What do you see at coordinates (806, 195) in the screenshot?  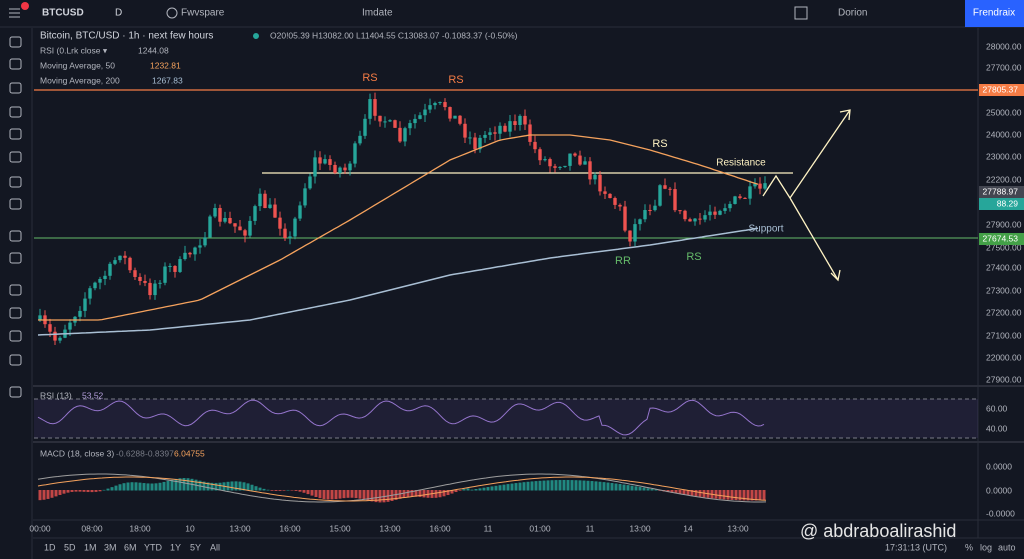 I see `projection-arrows` at bounding box center [806, 195].